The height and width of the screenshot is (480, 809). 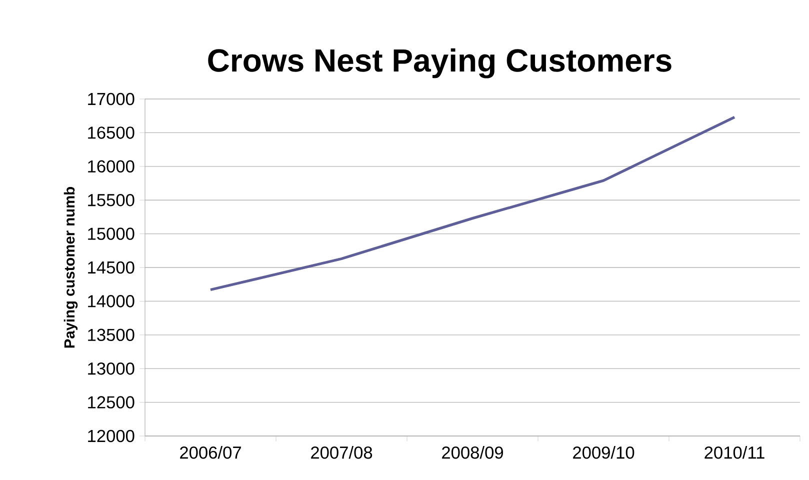 I want to click on x-tick-label: 2008/09, so click(x=473, y=452).